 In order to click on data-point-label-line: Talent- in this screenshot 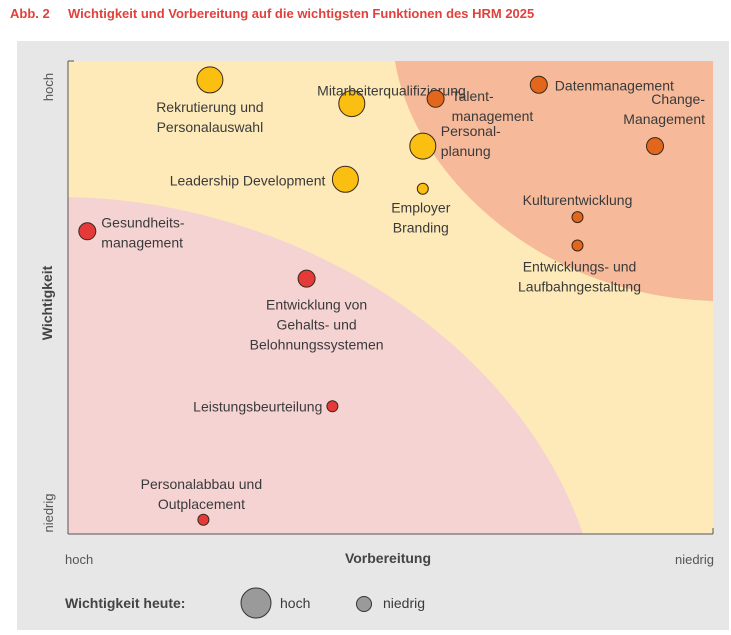, I will do `click(473, 96)`.